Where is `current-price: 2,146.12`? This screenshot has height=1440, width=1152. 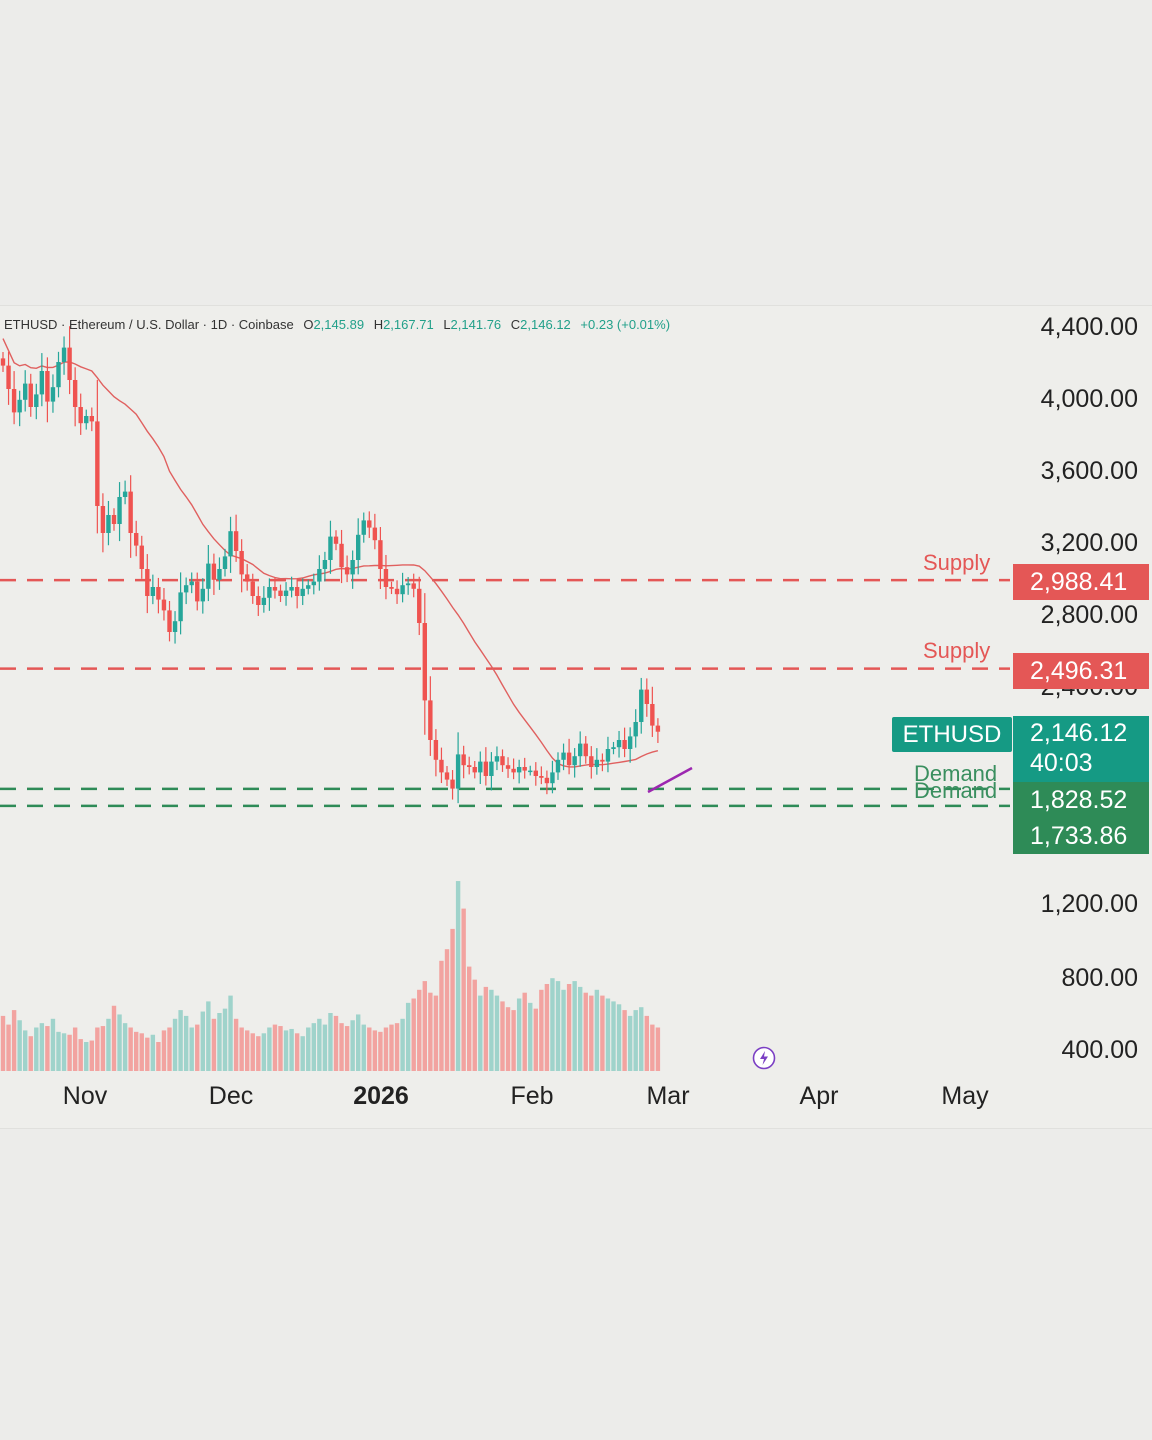
current-price: 2,146.12 is located at coordinates (1079, 733).